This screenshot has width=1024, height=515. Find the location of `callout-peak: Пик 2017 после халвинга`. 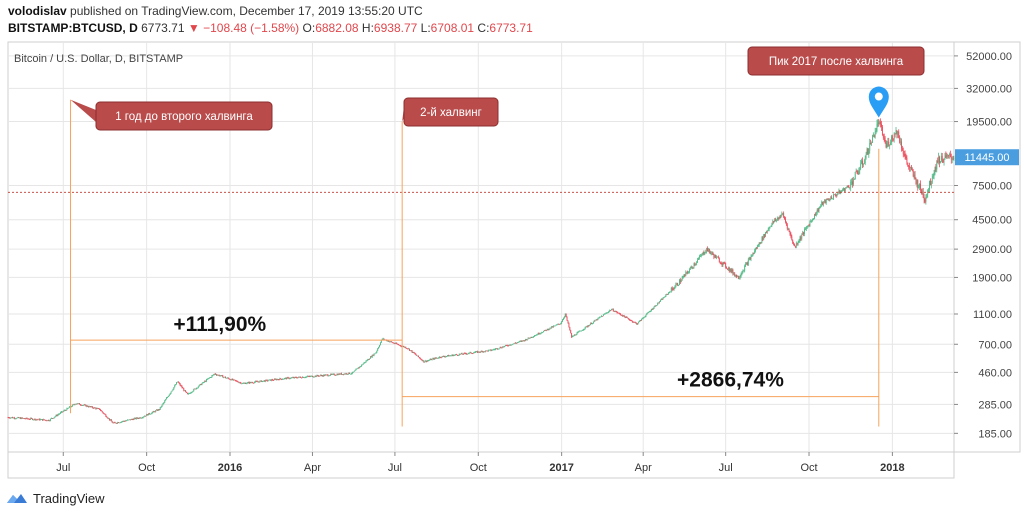

callout-peak: Пик 2017 после халвинга is located at coordinates (836, 61).